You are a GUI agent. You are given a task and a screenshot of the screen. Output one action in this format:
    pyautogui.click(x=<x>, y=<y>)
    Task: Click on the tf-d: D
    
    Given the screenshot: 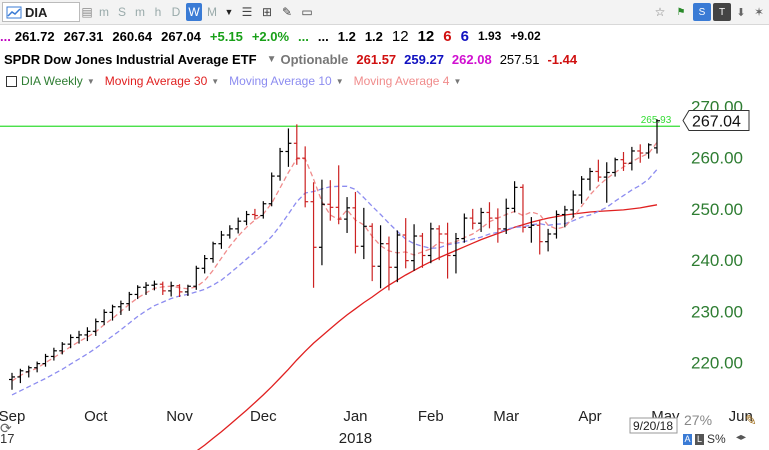 What is the action you would take?
    pyautogui.click(x=176, y=12)
    